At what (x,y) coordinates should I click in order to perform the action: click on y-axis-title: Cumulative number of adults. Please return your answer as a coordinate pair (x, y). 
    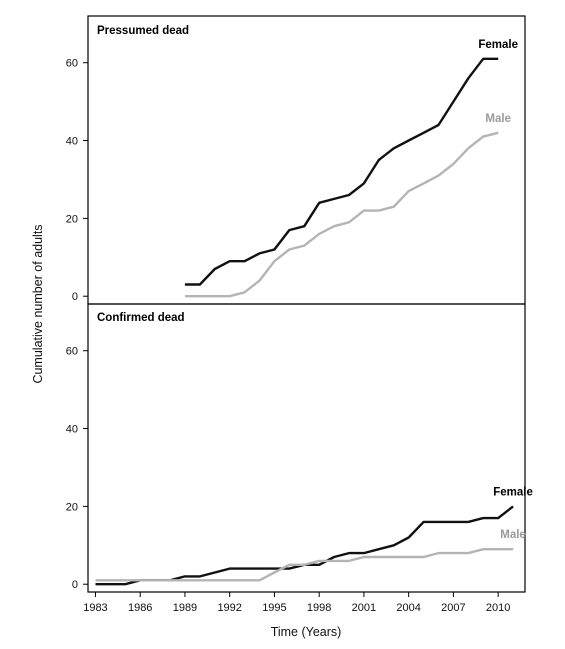
    Looking at the image, I should click on (38, 303).